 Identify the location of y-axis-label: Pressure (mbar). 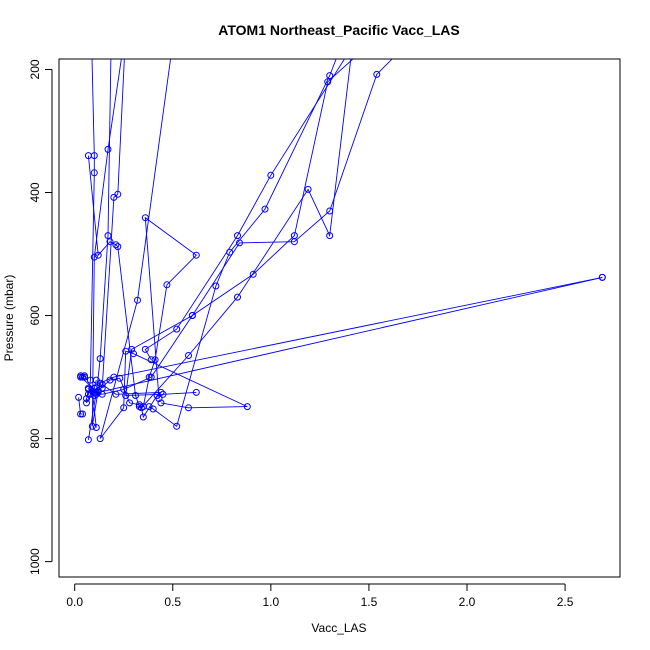
(9, 318).